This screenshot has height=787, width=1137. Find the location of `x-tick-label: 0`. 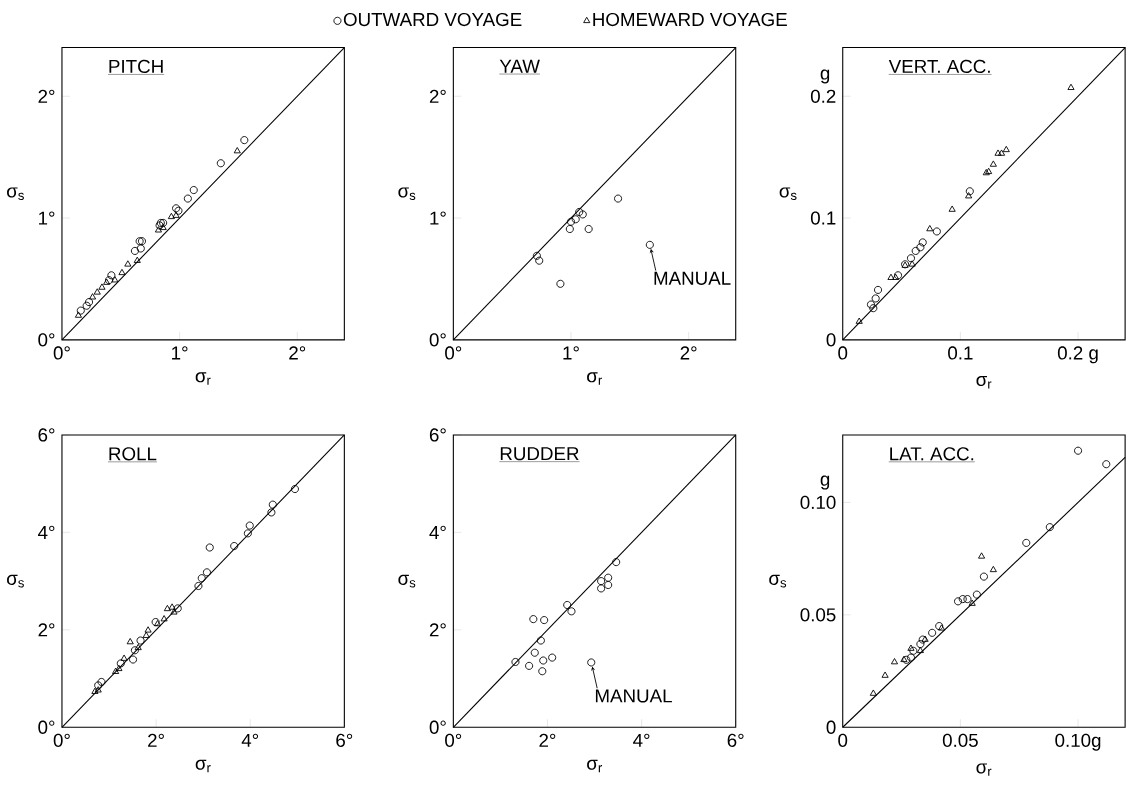

x-tick-label: 0 is located at coordinates (843, 353).